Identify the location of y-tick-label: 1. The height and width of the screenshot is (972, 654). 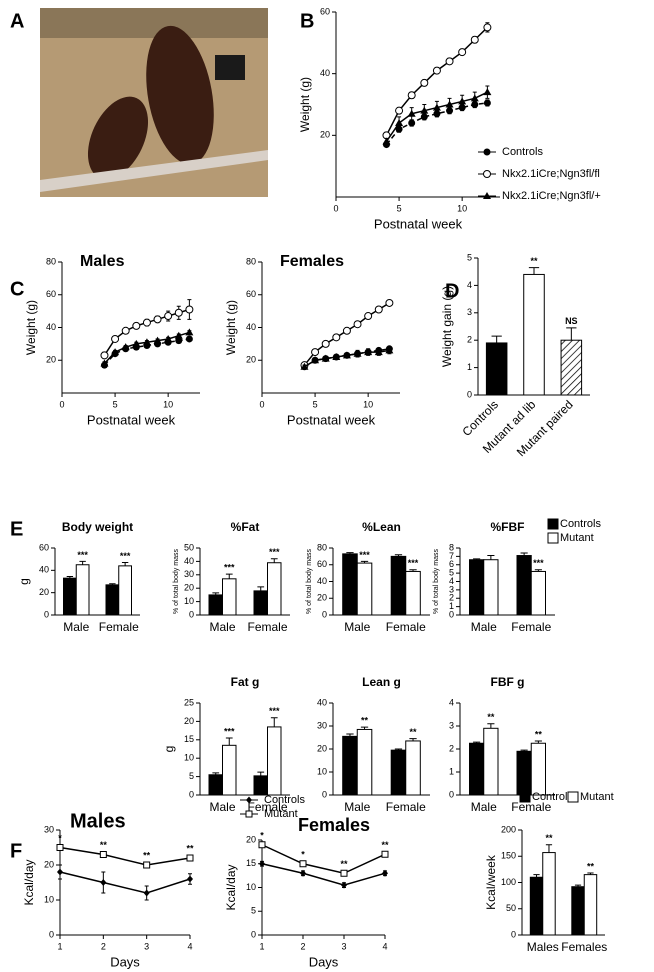
(451, 771).